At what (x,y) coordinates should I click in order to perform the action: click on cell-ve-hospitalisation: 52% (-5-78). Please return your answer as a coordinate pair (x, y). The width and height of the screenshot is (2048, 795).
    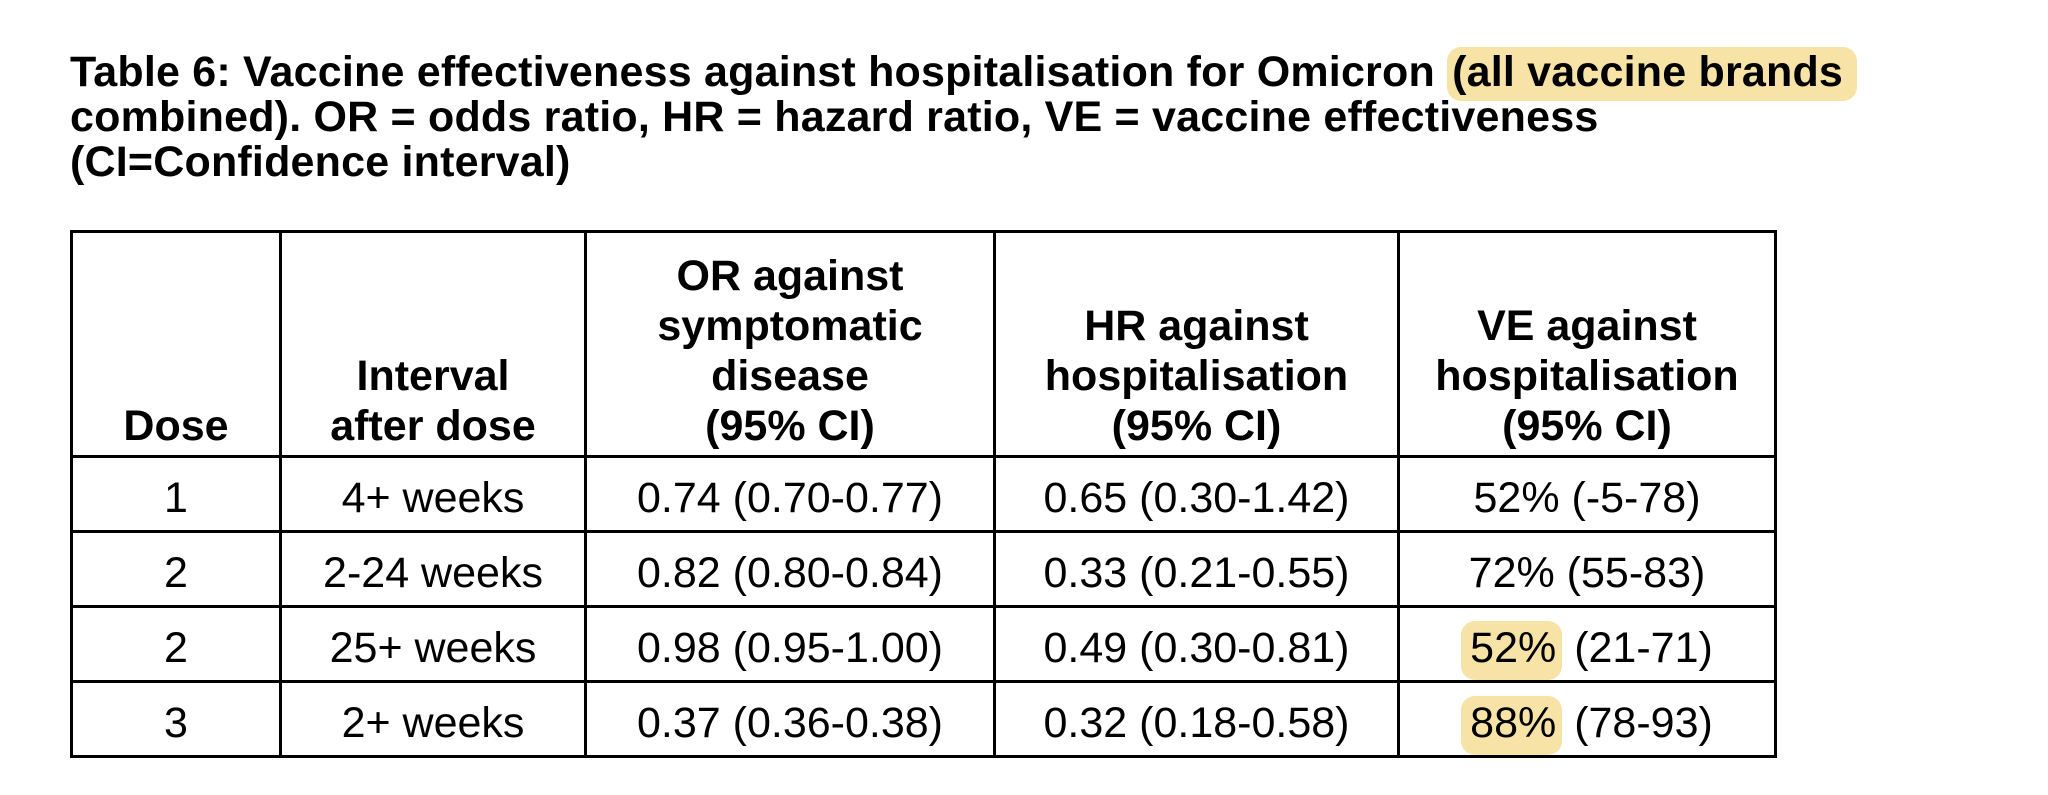
    Looking at the image, I should click on (1587, 494).